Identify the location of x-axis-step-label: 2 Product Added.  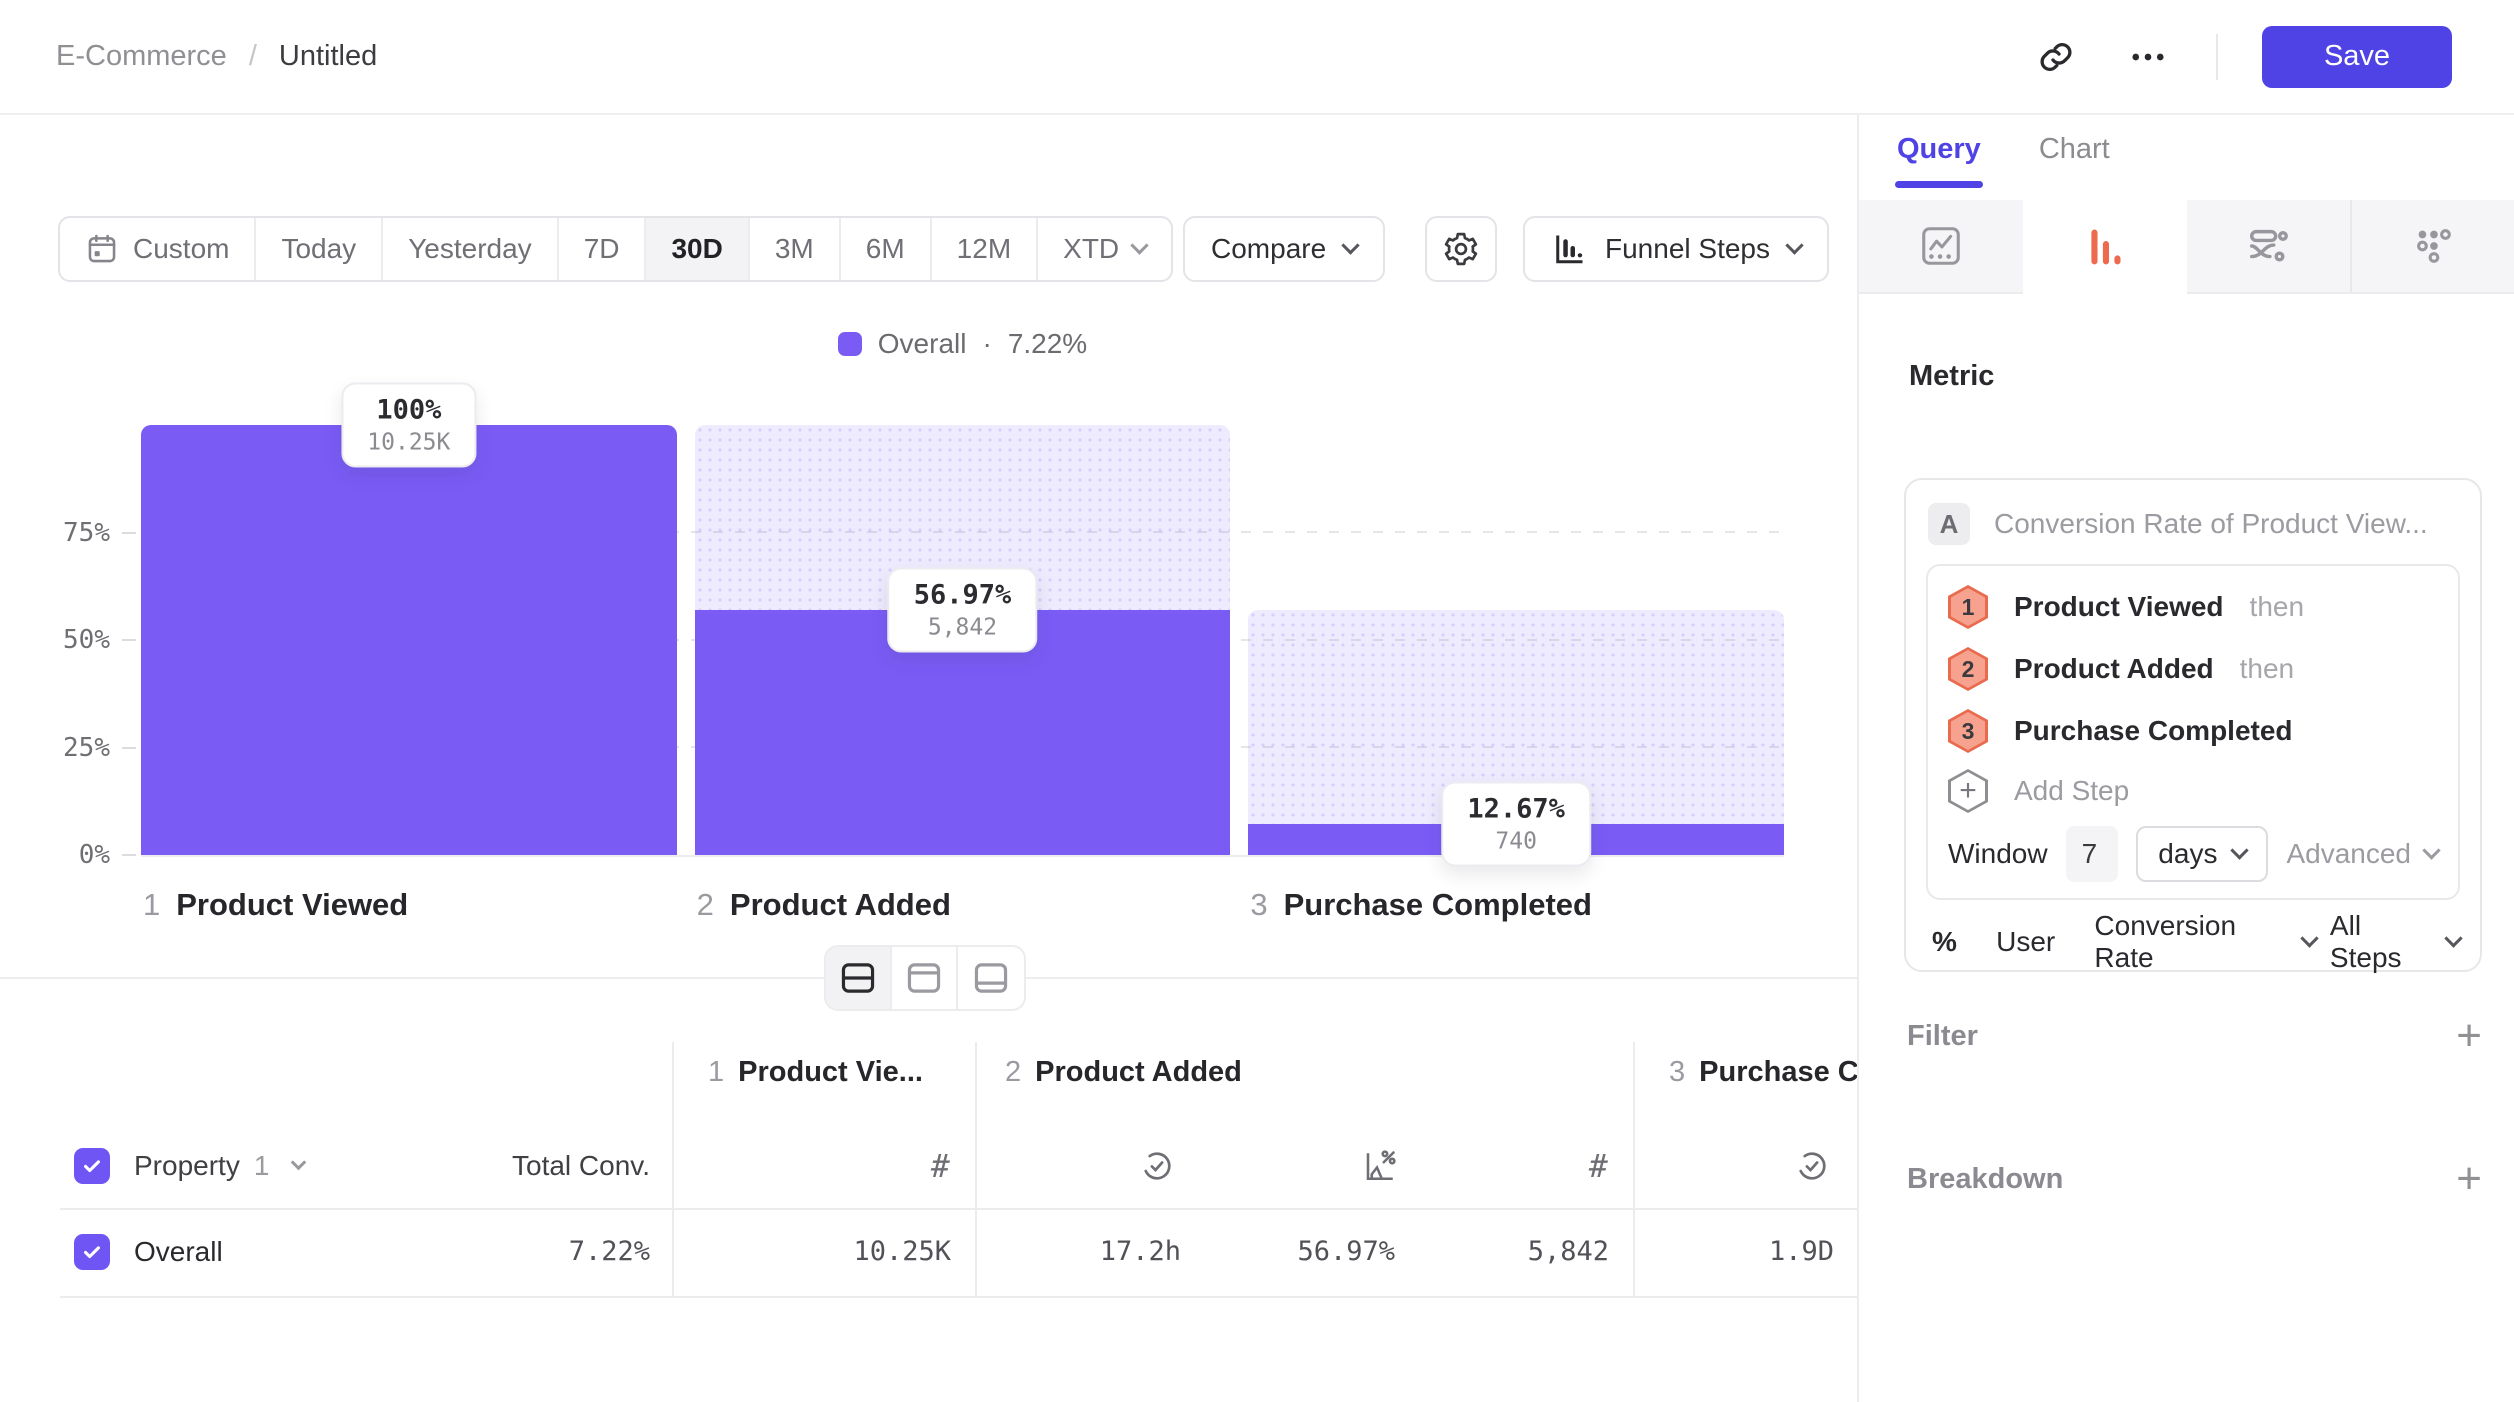
(824, 905).